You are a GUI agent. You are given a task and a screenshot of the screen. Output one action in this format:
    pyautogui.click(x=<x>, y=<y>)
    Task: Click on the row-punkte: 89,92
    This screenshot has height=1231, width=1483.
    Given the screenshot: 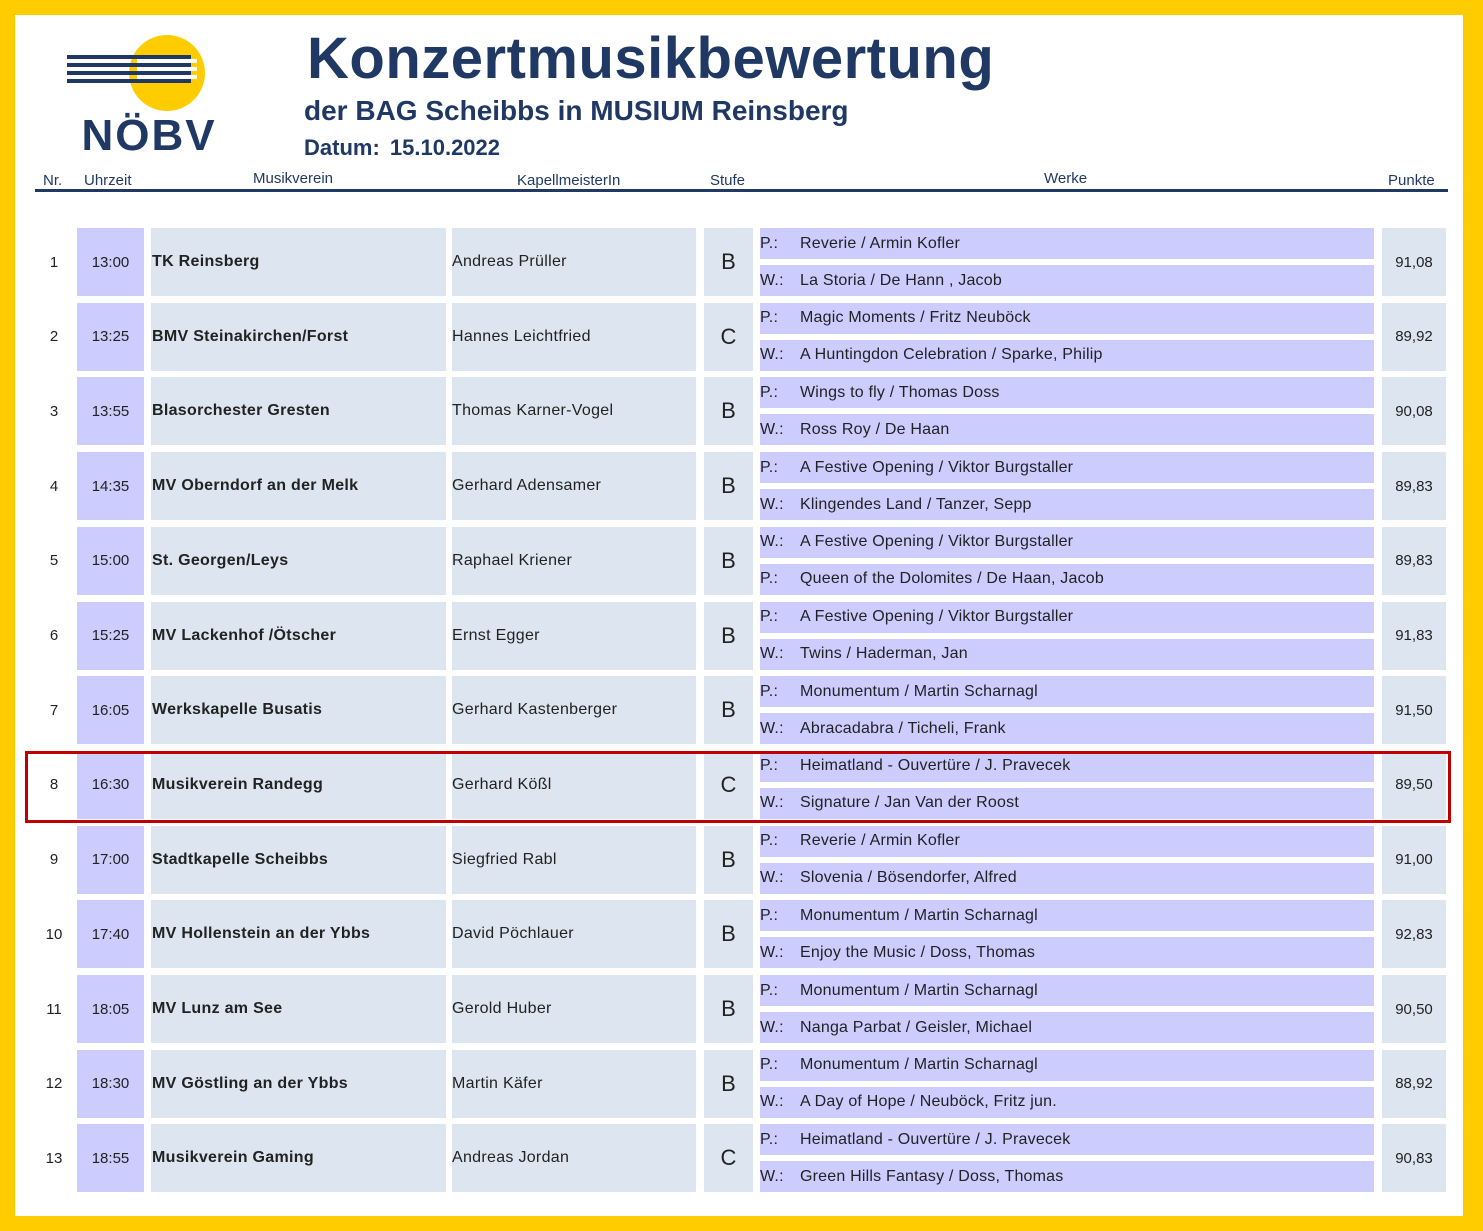 What is the action you would take?
    pyautogui.click(x=1414, y=336)
    